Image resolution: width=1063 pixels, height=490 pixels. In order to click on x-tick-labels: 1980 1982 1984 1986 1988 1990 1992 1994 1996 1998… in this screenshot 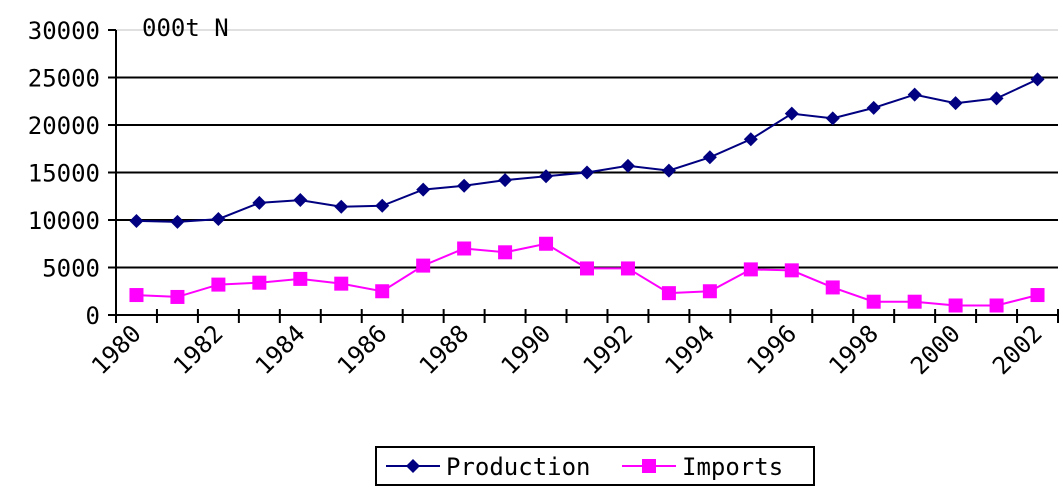, I will do `click(567, 349)`.